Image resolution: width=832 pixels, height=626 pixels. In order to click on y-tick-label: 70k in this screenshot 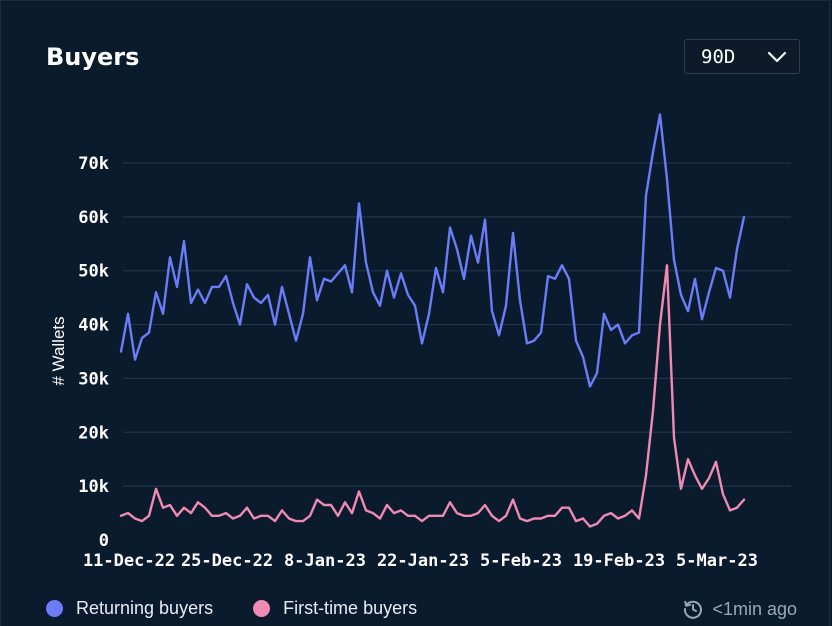, I will do `click(93, 164)`.